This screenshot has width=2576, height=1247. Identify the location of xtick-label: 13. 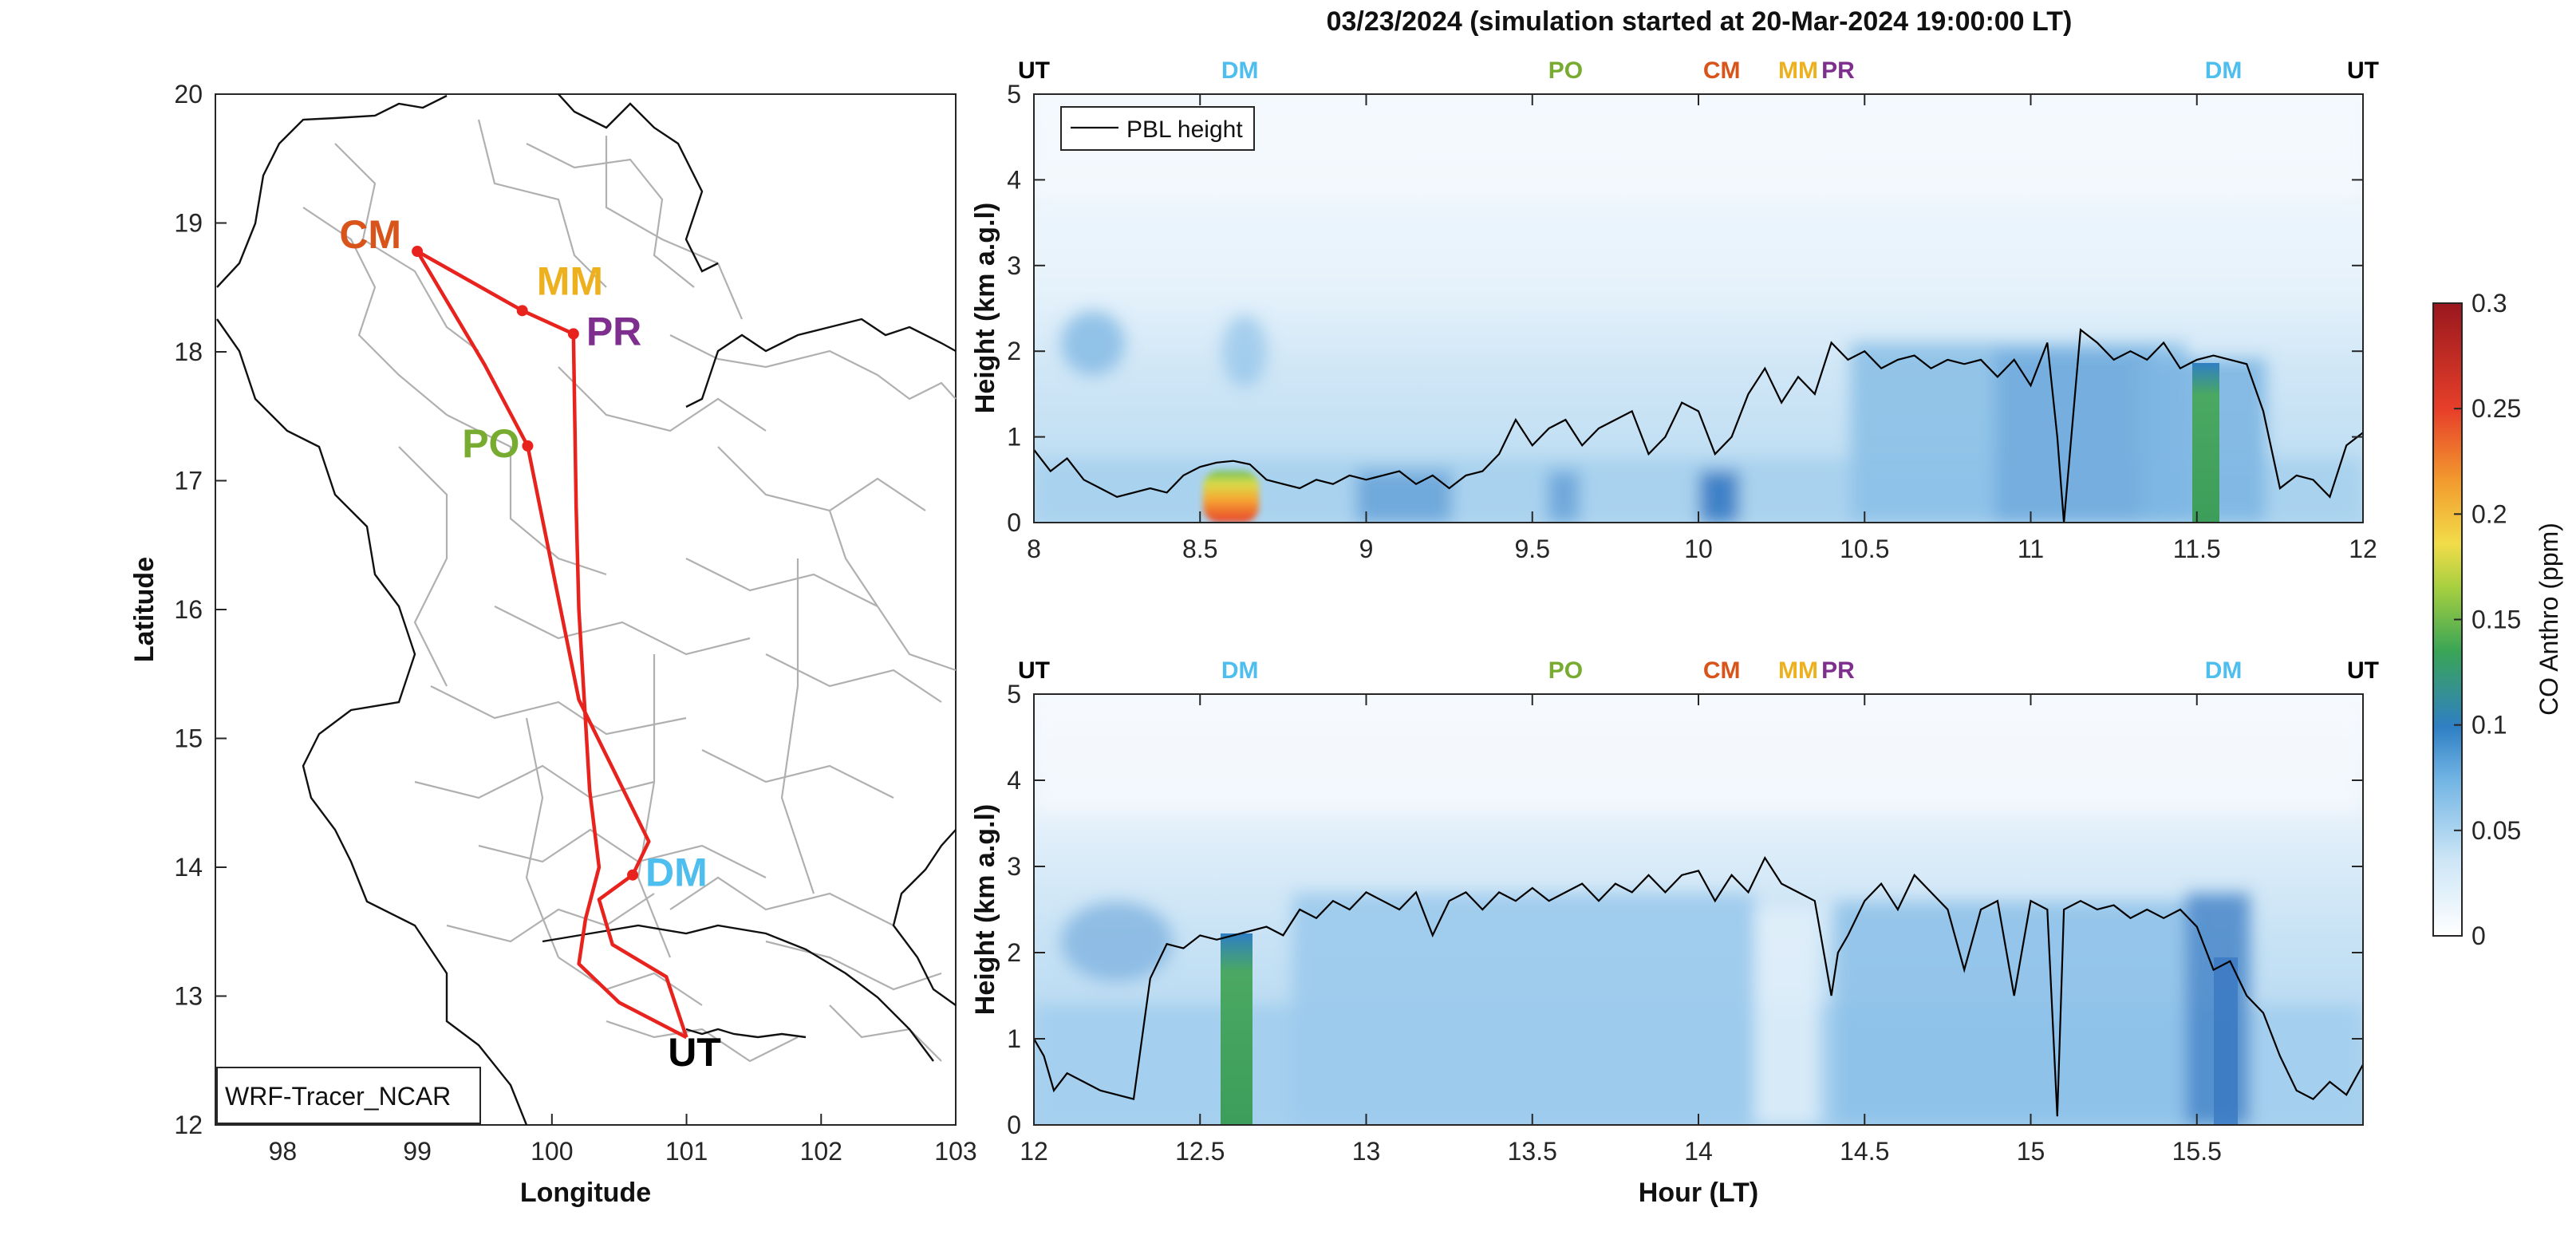
(1367, 1152).